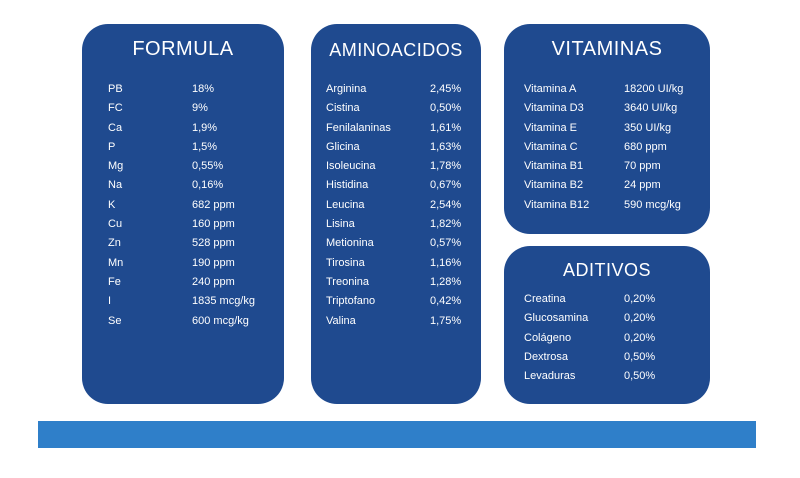 The width and height of the screenshot is (800, 478). What do you see at coordinates (115, 185) in the screenshot?
I see `formula-row-label: Na` at bounding box center [115, 185].